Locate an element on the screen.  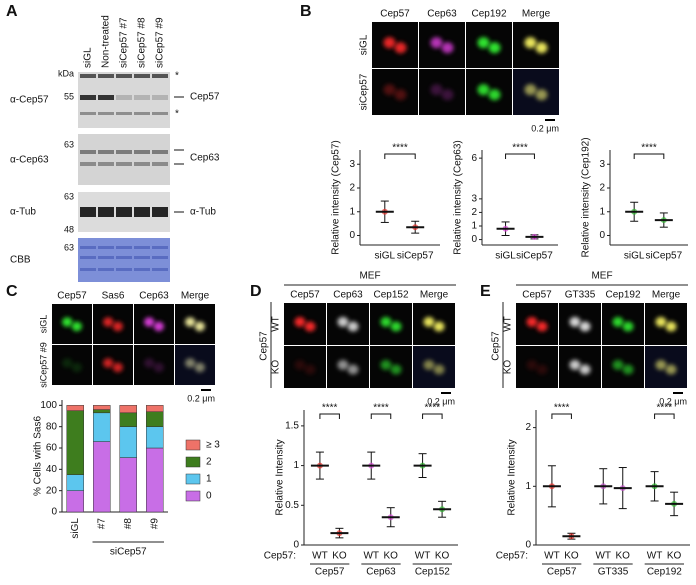
channel-label: GT335 is located at coordinates (580, 295).